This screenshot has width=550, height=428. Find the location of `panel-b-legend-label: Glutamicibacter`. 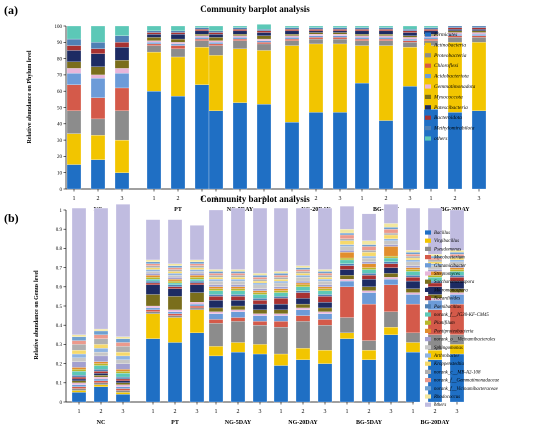

panel-b-legend-label: Glutamicibacter is located at coordinates (450, 266).